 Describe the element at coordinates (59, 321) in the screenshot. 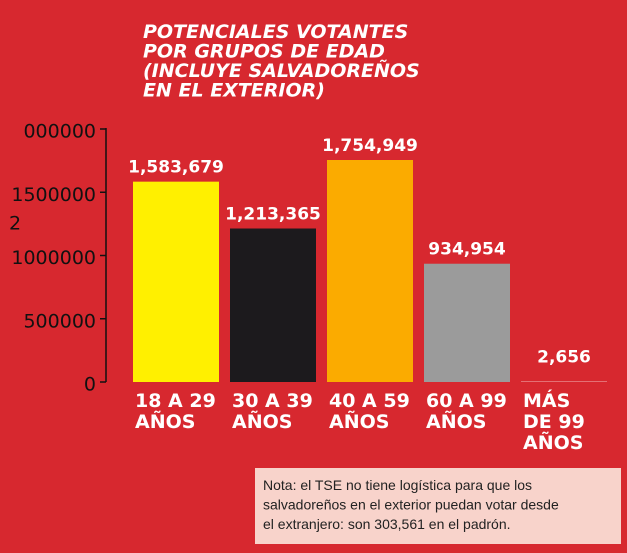

I see `y-tick-label: 500000` at that location.